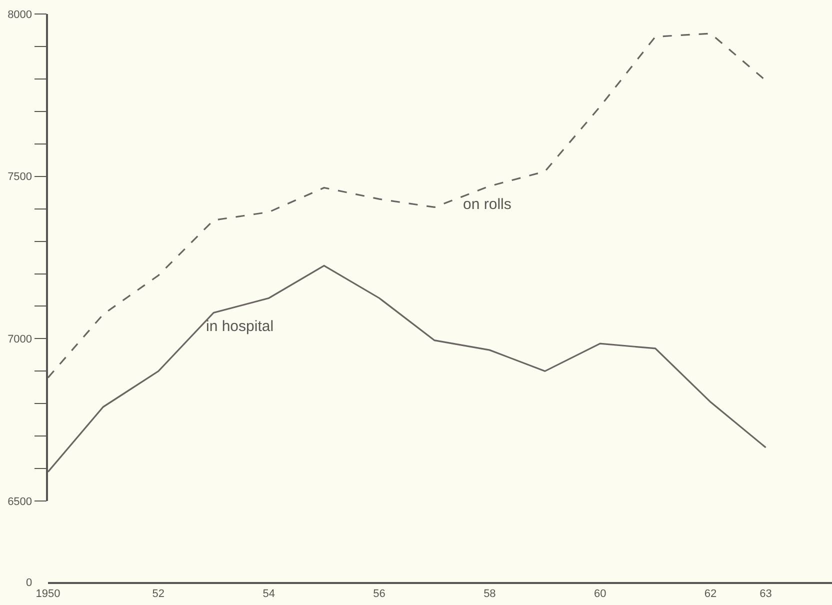 This screenshot has width=832, height=605. What do you see at coordinates (379, 594) in the screenshot?
I see `x-tick-label: 56` at bounding box center [379, 594].